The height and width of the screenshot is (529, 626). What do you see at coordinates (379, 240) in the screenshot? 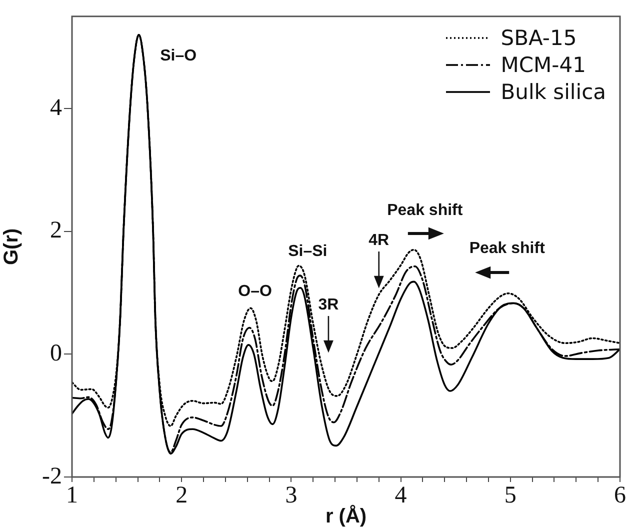
I see `annotation: 4R` at bounding box center [379, 240].